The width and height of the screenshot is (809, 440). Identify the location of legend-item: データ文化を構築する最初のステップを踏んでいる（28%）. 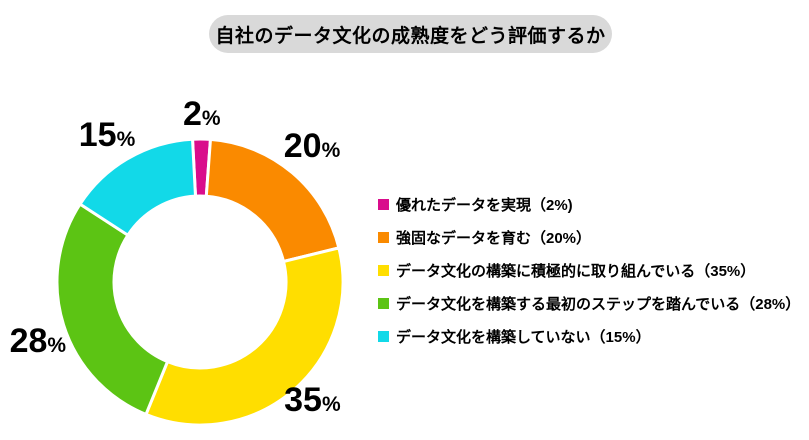
(589, 303).